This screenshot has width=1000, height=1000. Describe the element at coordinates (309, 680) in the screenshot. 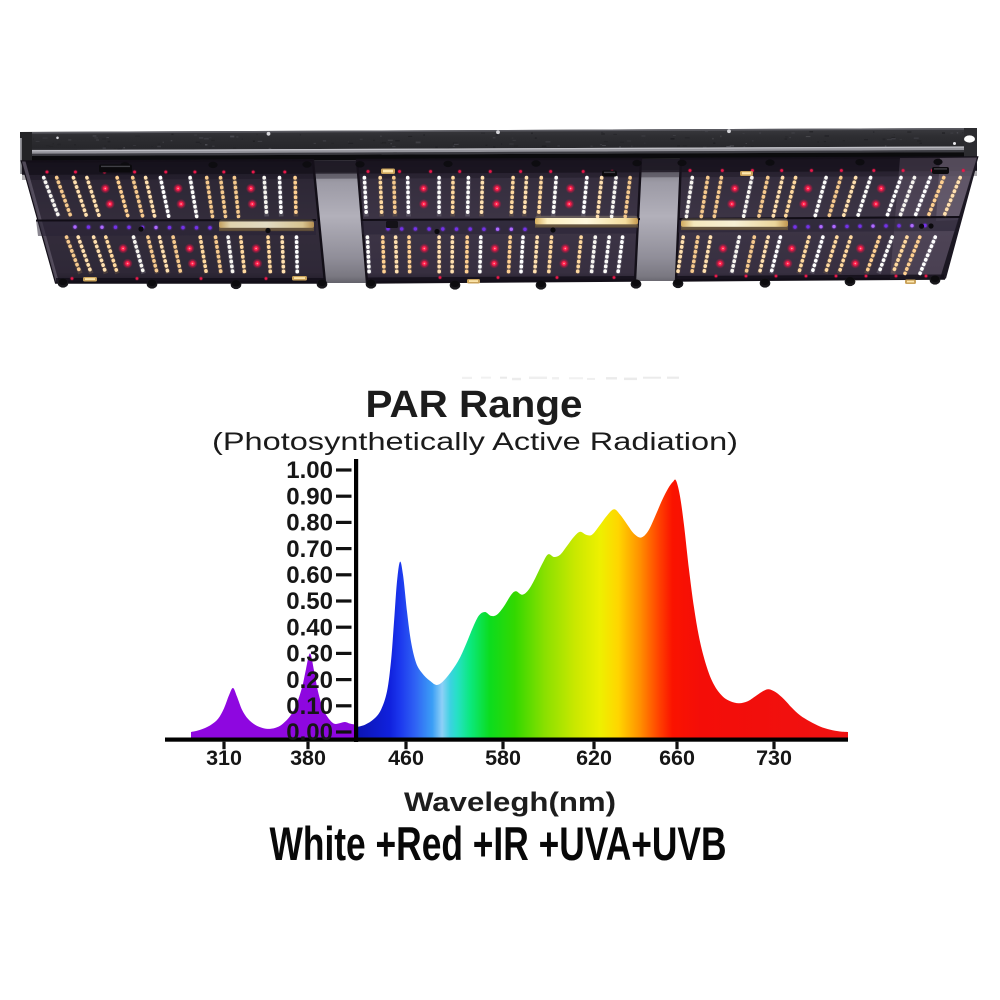

I see `svg-text: 0.20` at that location.